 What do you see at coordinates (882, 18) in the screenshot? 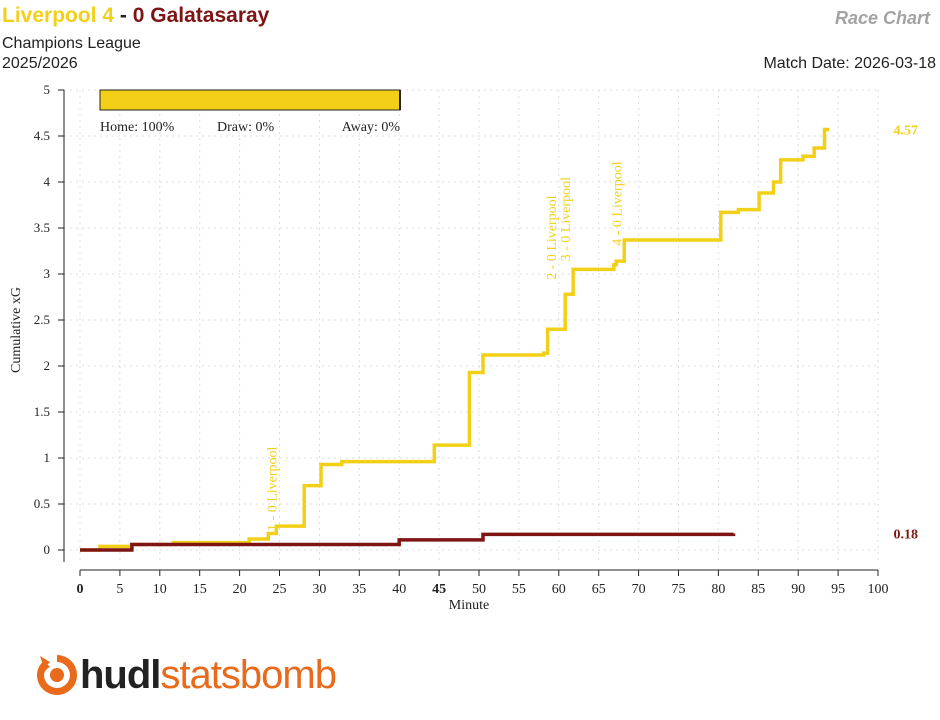
I see `chart-type-title: Race Chart` at bounding box center [882, 18].